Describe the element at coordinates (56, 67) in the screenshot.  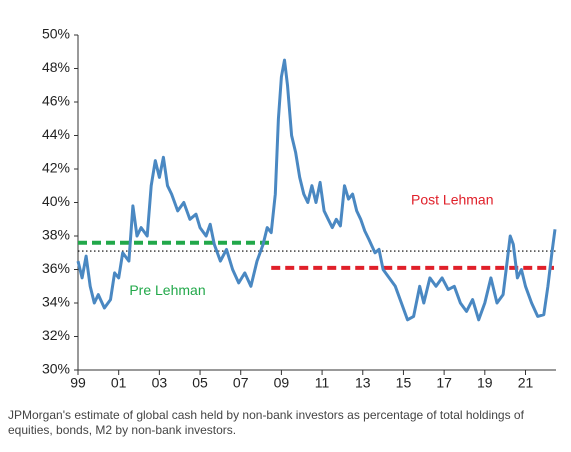
I see `y-tick-label: 48%` at that location.